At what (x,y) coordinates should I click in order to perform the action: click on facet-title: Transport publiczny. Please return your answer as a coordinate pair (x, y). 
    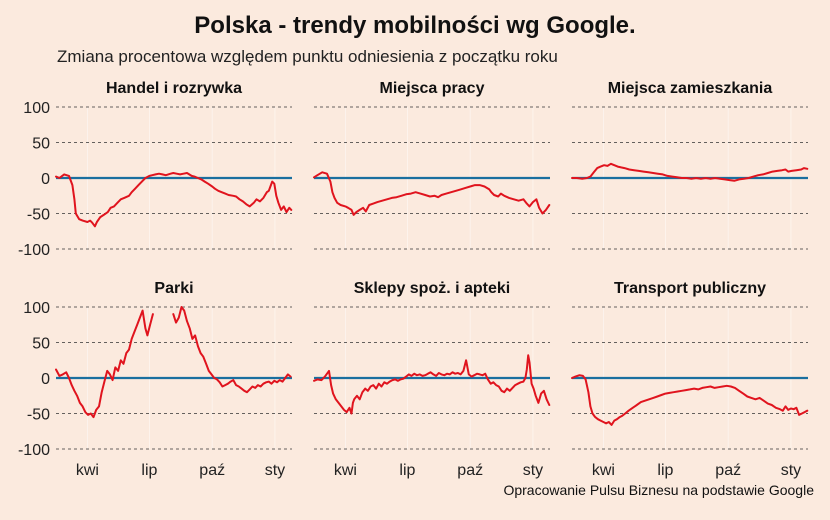
    Looking at the image, I should click on (690, 288).